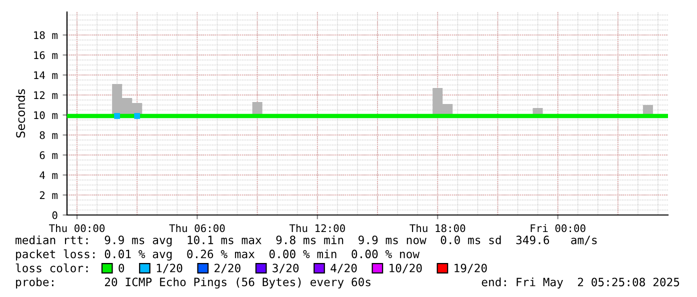 This screenshot has width=697, height=297. I want to click on x-tick-label: Fri 00:00, so click(558, 228).